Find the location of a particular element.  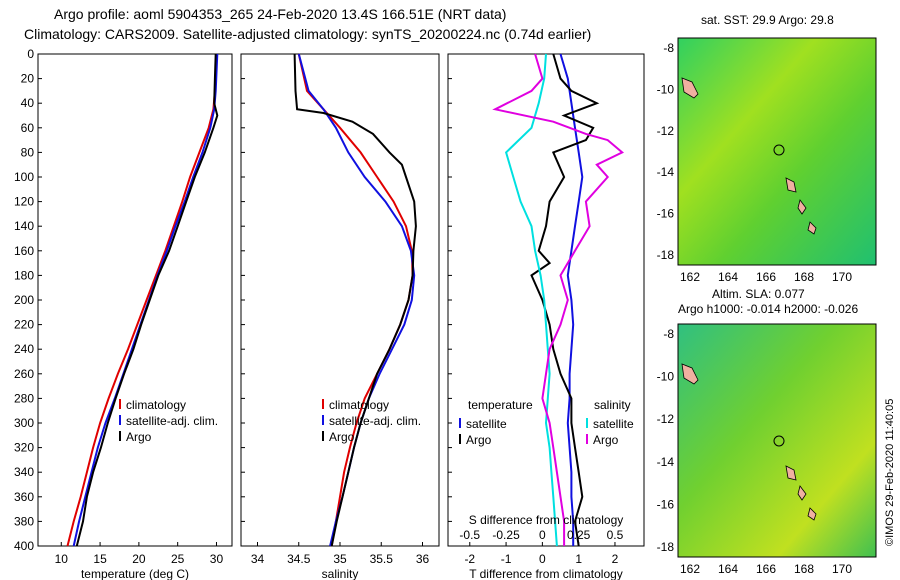

y-tick-label: 20 is located at coordinates (28, 79).